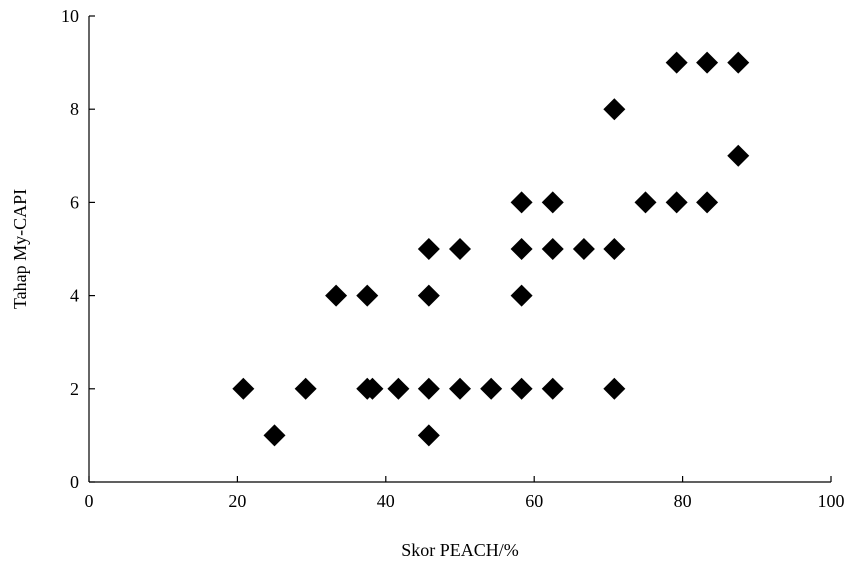  What do you see at coordinates (683, 501) in the screenshot?
I see `x-tick-label: 80` at bounding box center [683, 501].